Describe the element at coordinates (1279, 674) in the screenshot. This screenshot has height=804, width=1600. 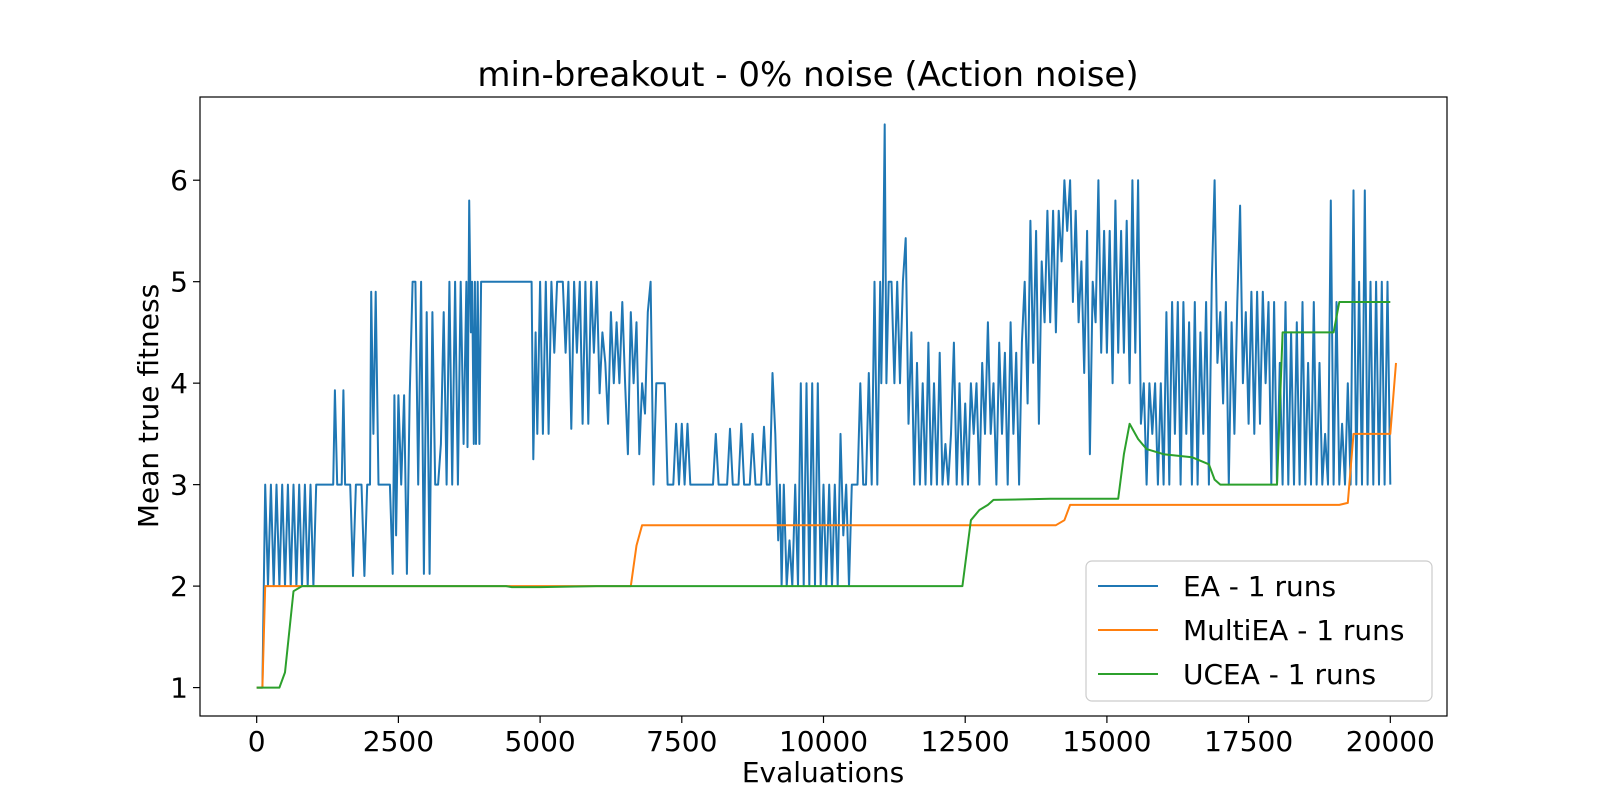
I see `legend-label-2: UCEA - 1 runs` at that location.